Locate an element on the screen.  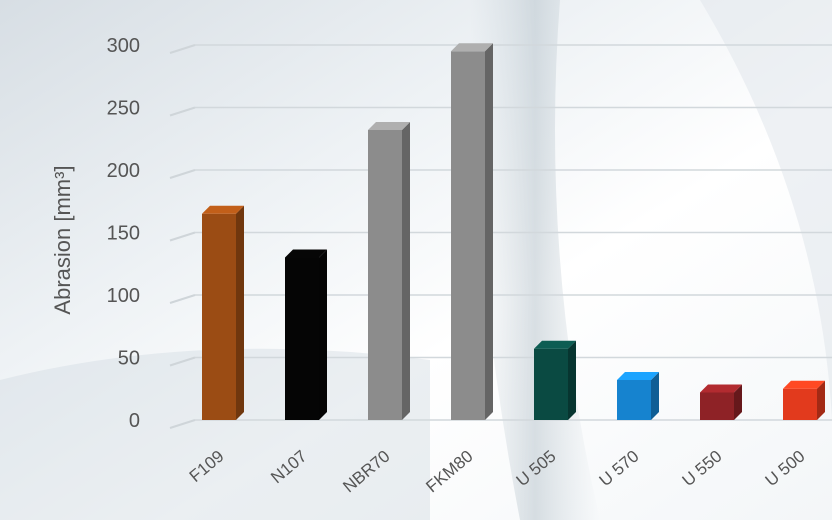
x-axis-labels: F109 N107 NBR70 FKM80 U 505 U 570 U 550 U 500 is located at coordinates (497, 472).